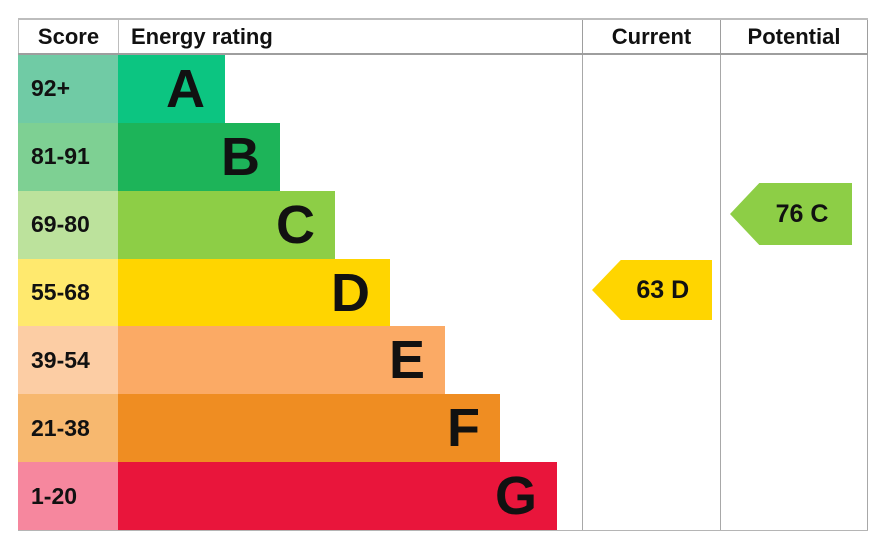 This screenshot has width=886, height=556. I want to click on band-row-a: 92+ A, so click(443, 89).